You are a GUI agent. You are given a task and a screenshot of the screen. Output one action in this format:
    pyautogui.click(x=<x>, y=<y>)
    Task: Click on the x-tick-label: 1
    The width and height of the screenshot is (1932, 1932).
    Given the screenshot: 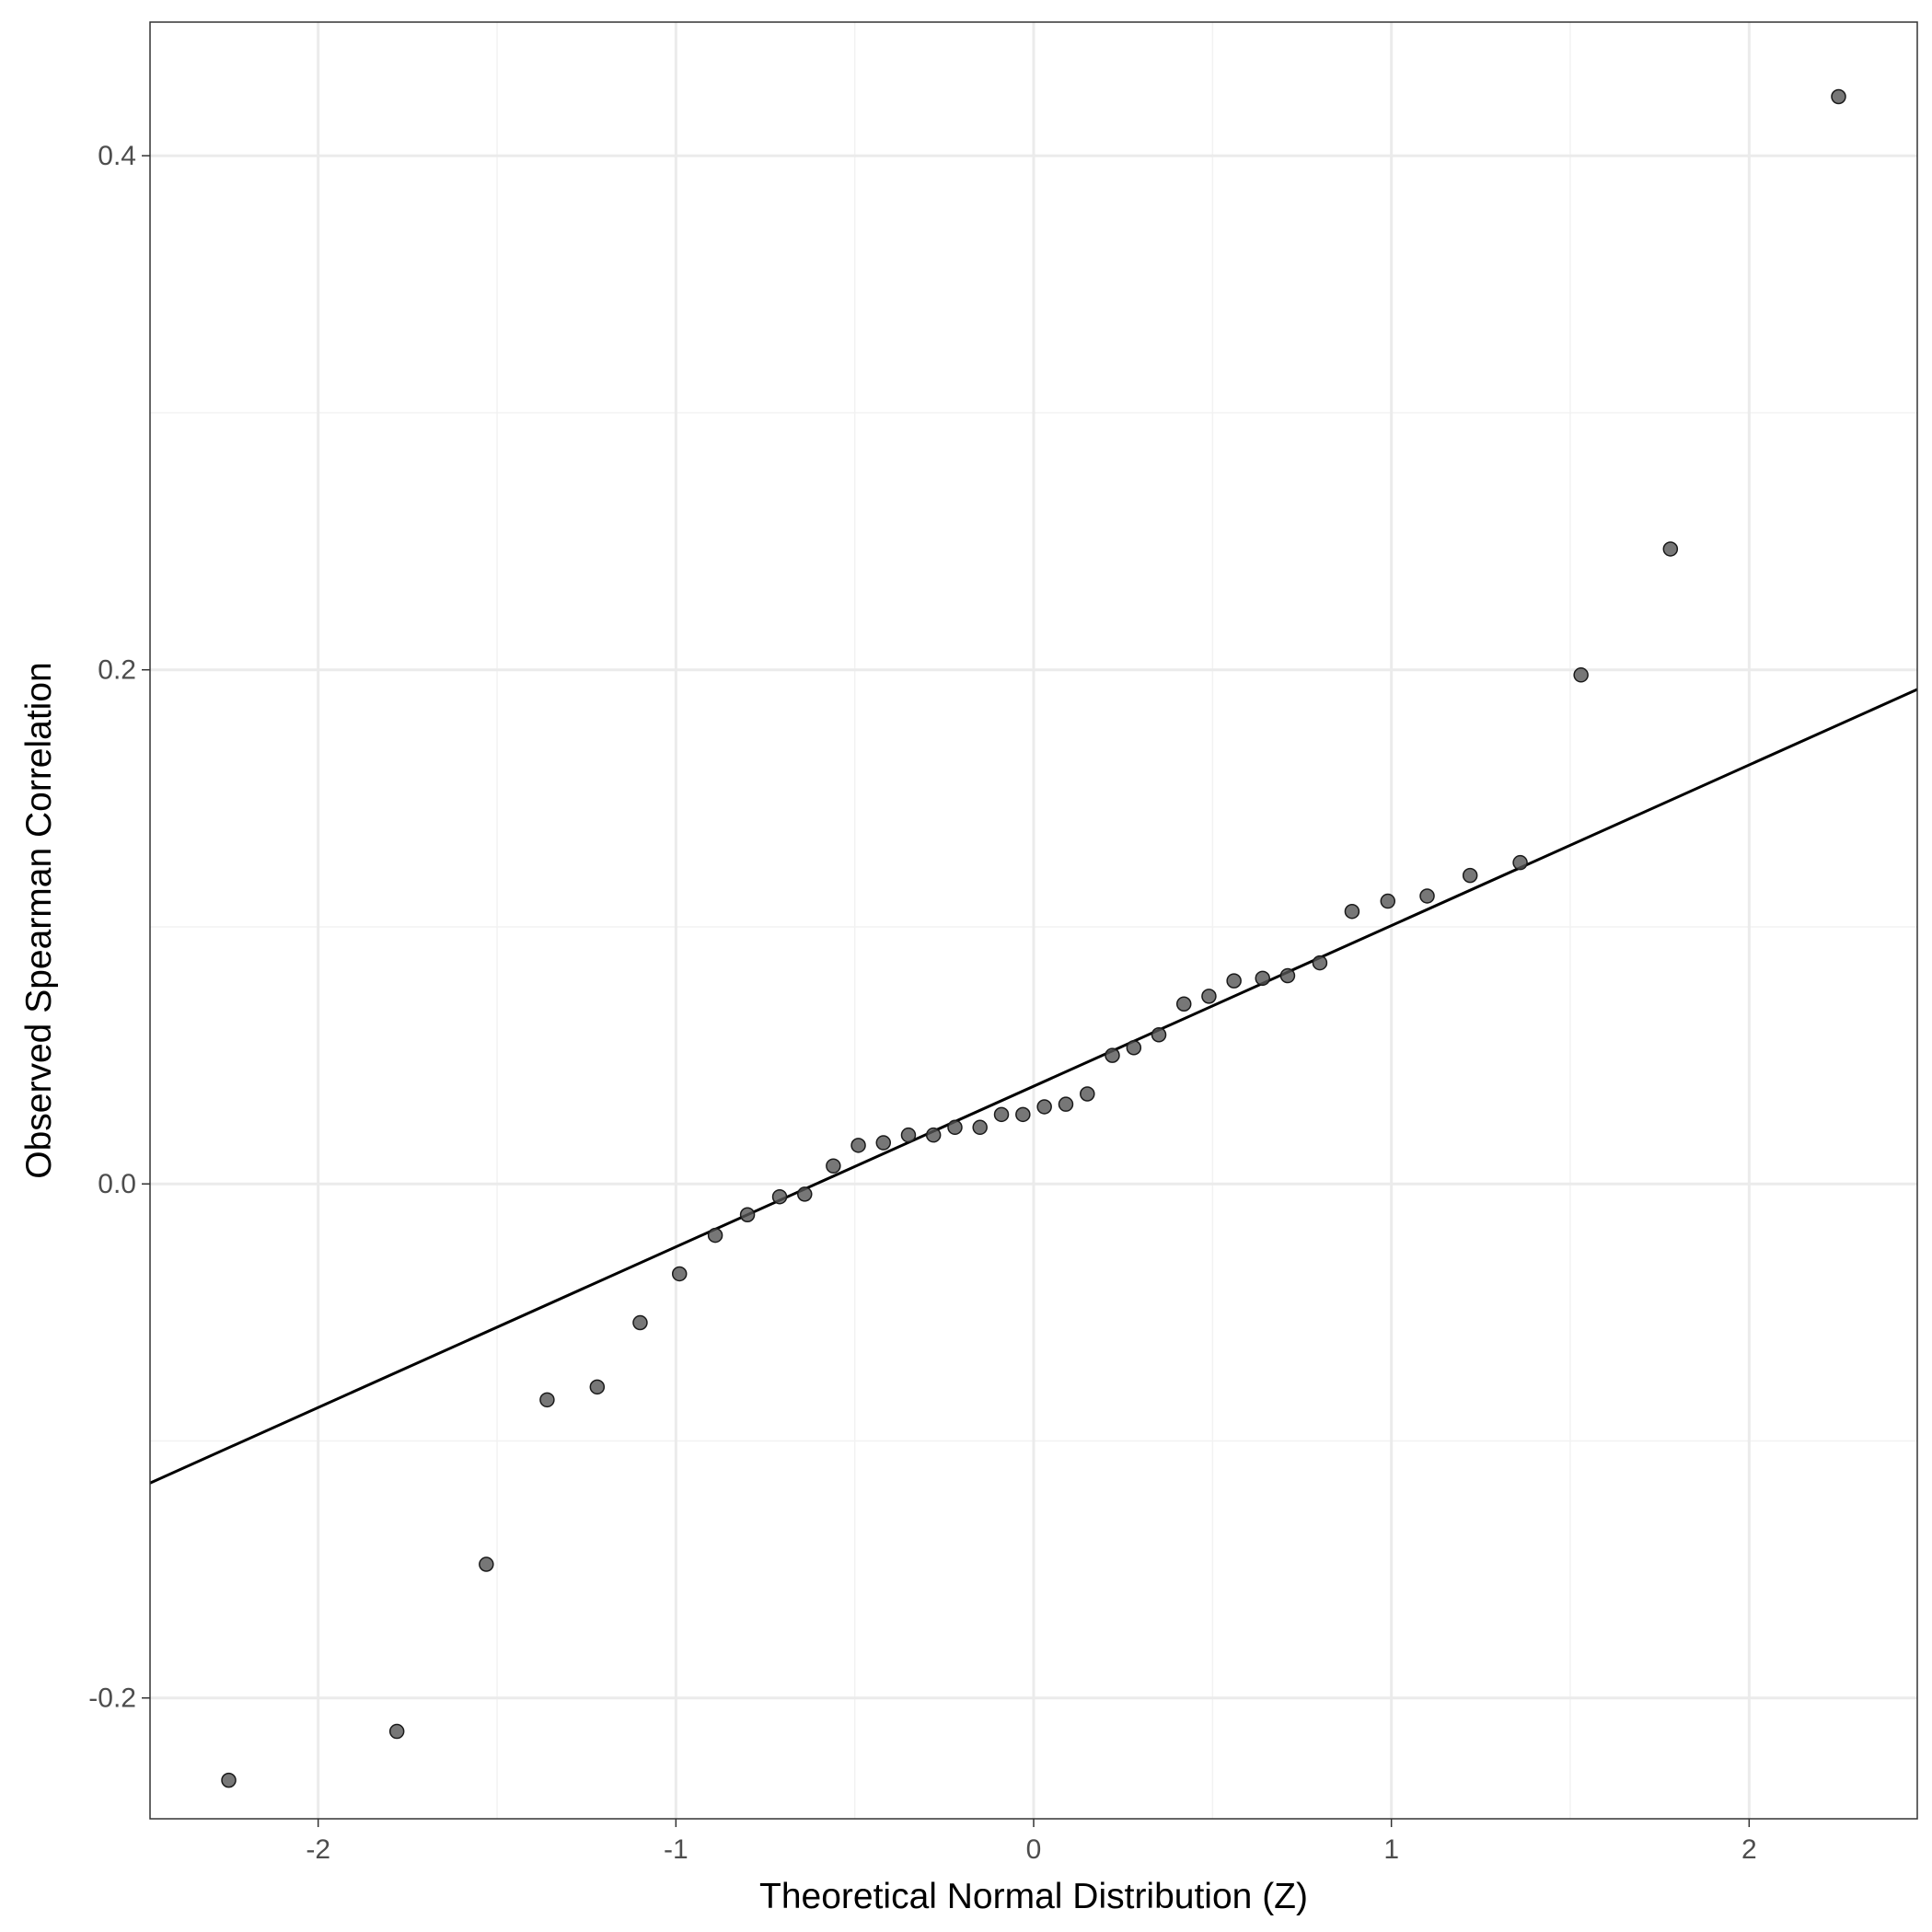 What is the action you would take?
    pyautogui.click(x=1391, y=1850)
    